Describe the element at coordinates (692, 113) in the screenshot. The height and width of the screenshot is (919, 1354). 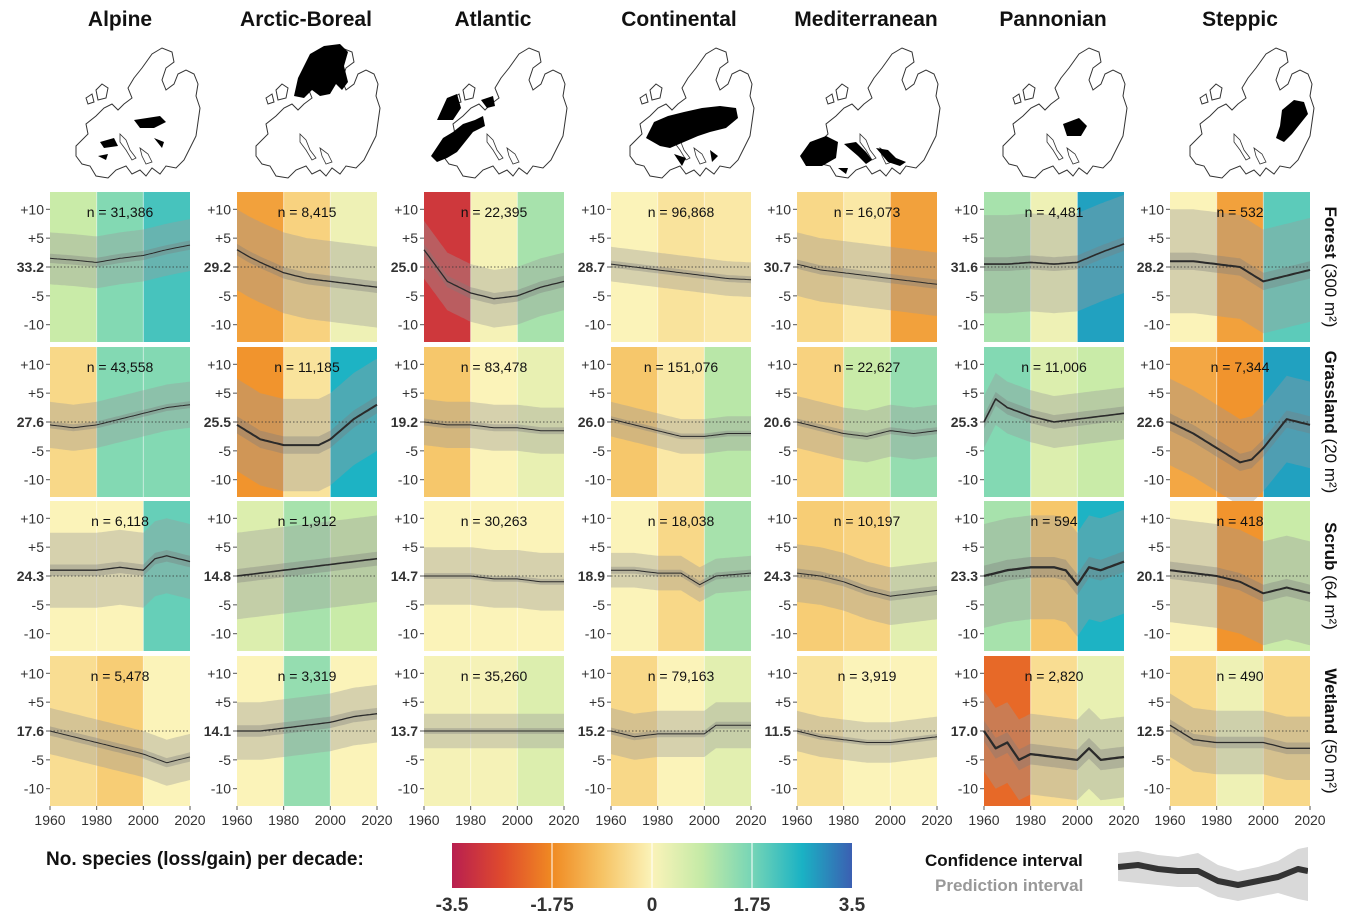
I see `map-continental` at that location.